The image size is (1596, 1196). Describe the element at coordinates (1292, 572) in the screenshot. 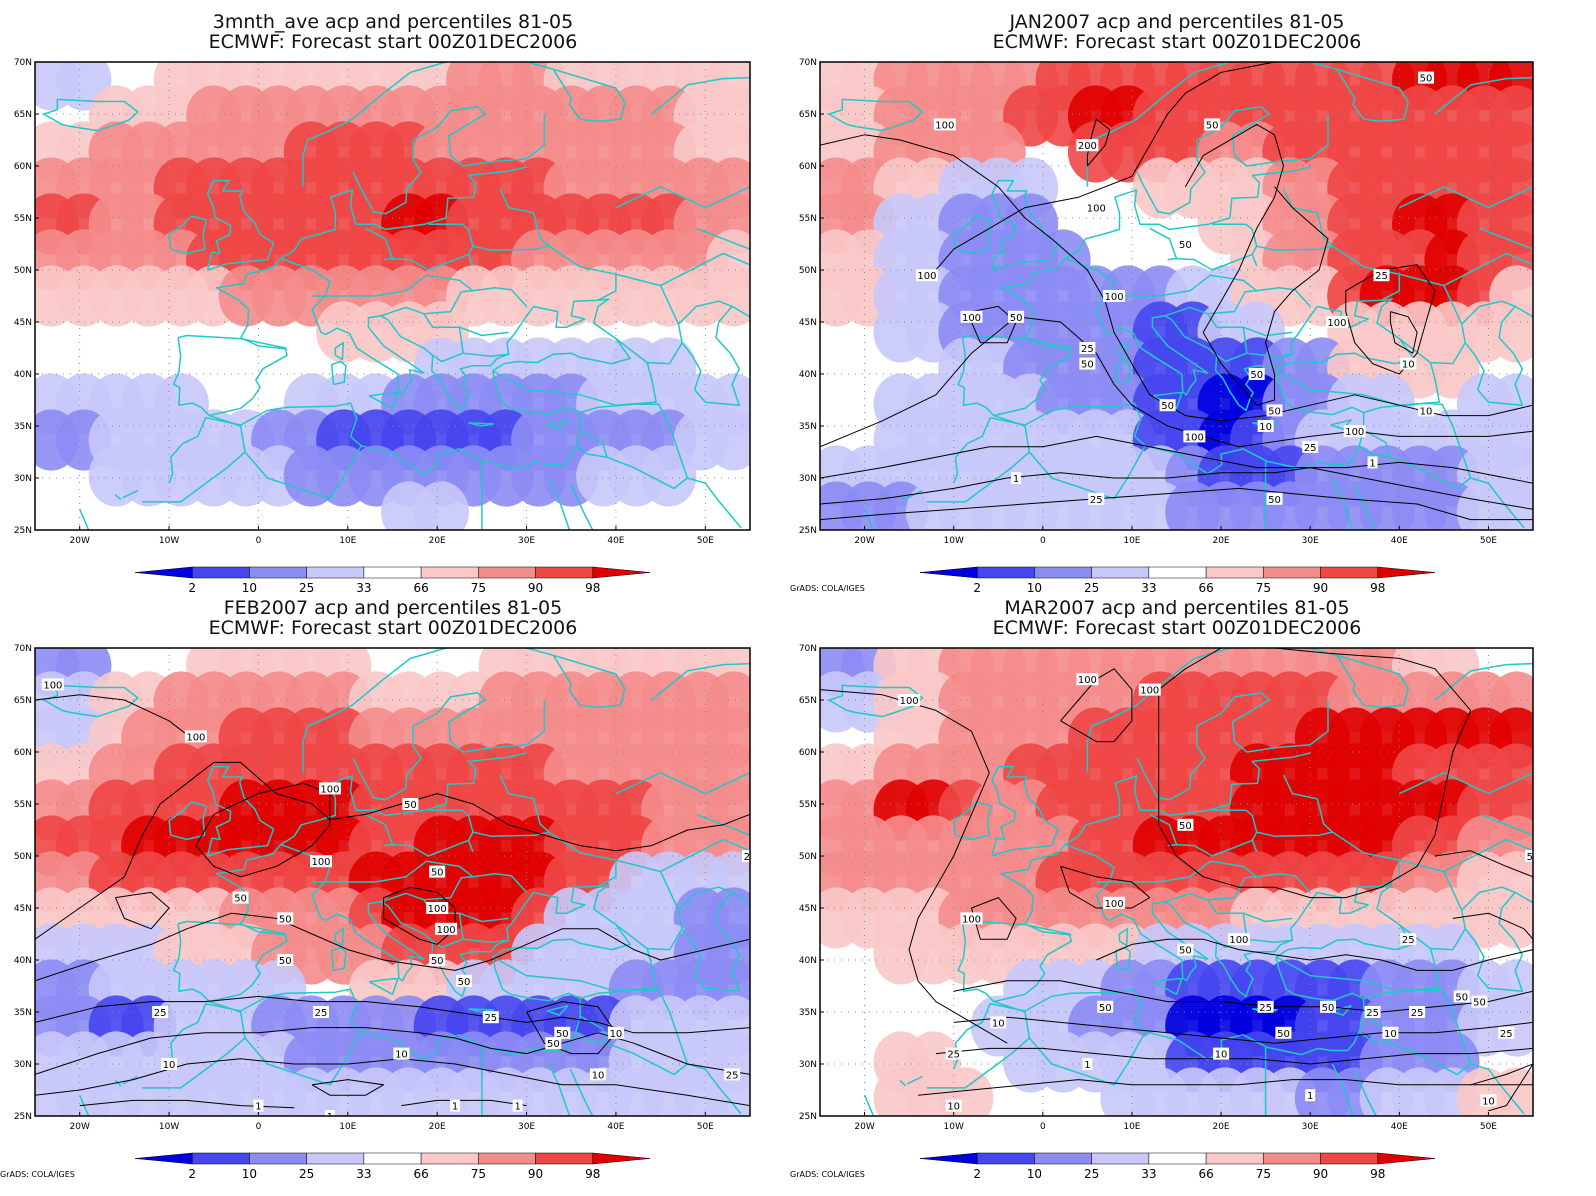

I see `colorbar-segment` at that location.